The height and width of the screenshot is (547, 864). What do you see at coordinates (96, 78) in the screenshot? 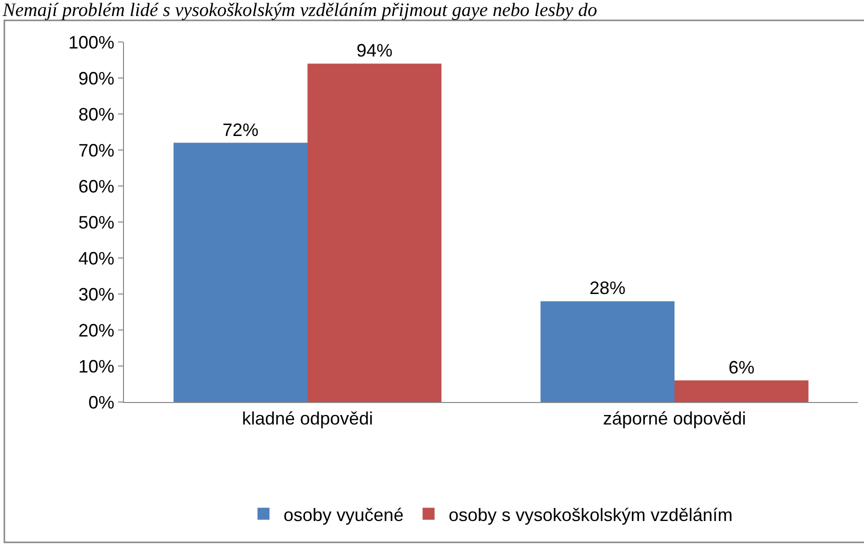
I see `y-tick-label: 90%` at bounding box center [96, 78].